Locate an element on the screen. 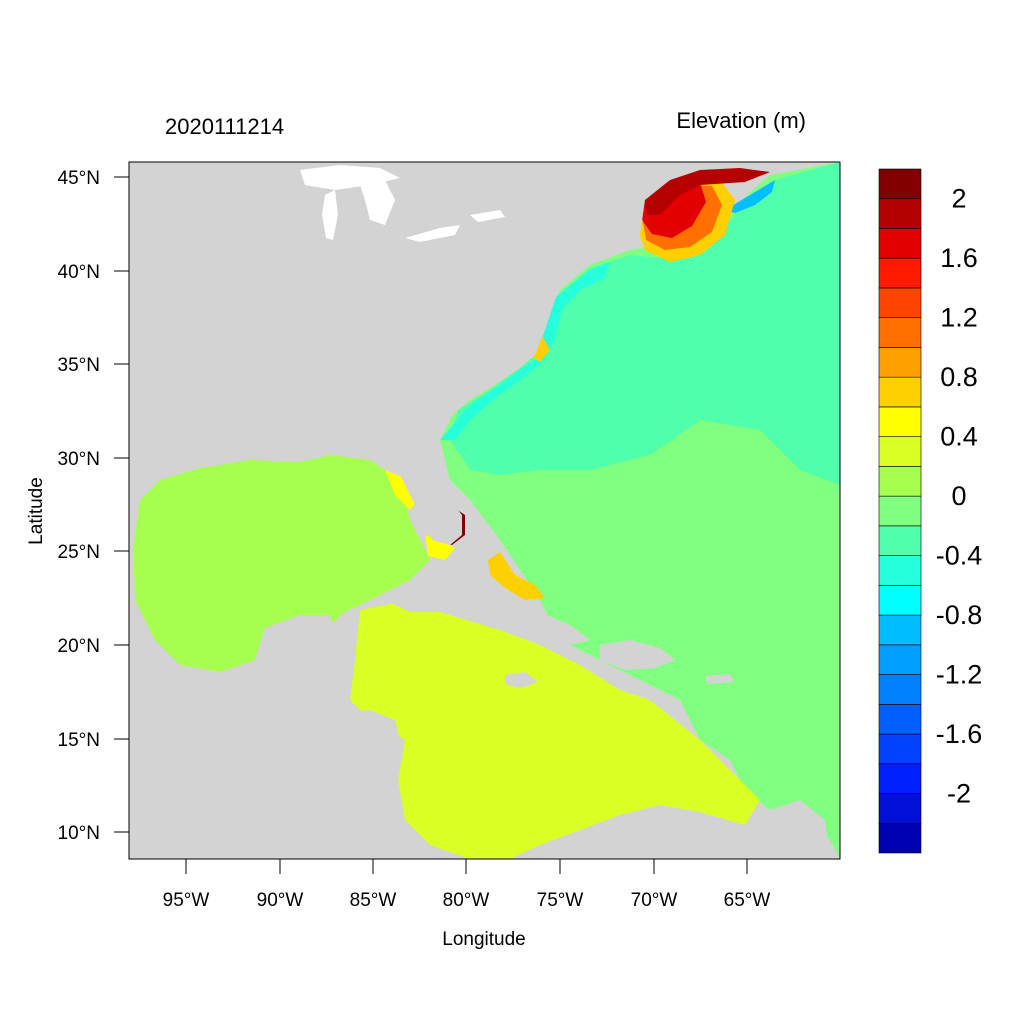  x-tick-label: 80°W is located at coordinates (466, 900).